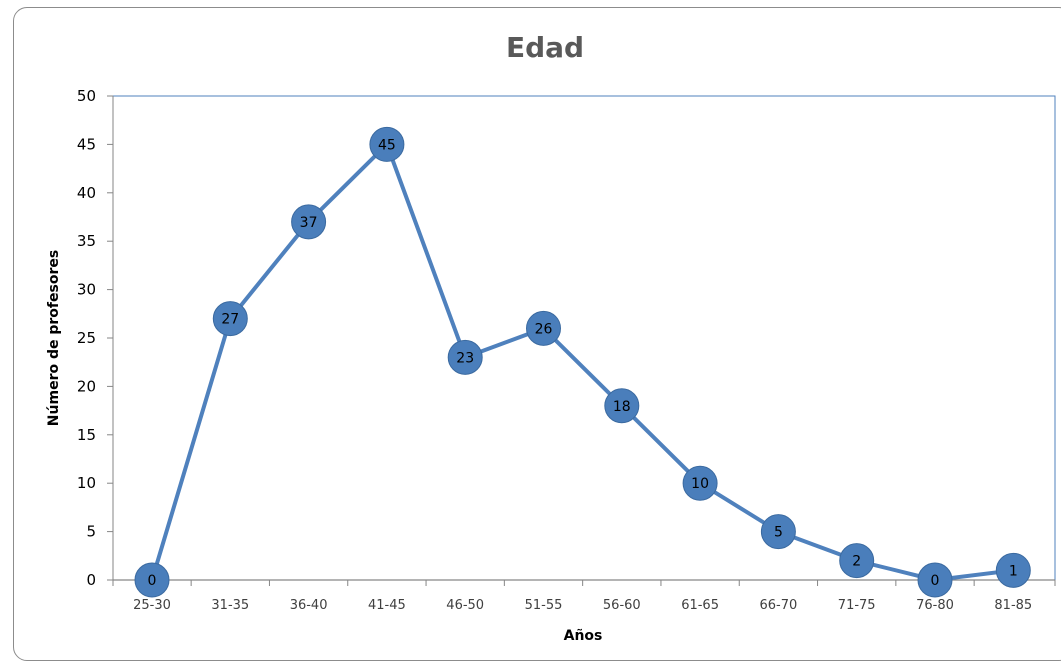 This screenshot has width=1061, height=666. I want to click on data-label: 5, so click(778, 533).